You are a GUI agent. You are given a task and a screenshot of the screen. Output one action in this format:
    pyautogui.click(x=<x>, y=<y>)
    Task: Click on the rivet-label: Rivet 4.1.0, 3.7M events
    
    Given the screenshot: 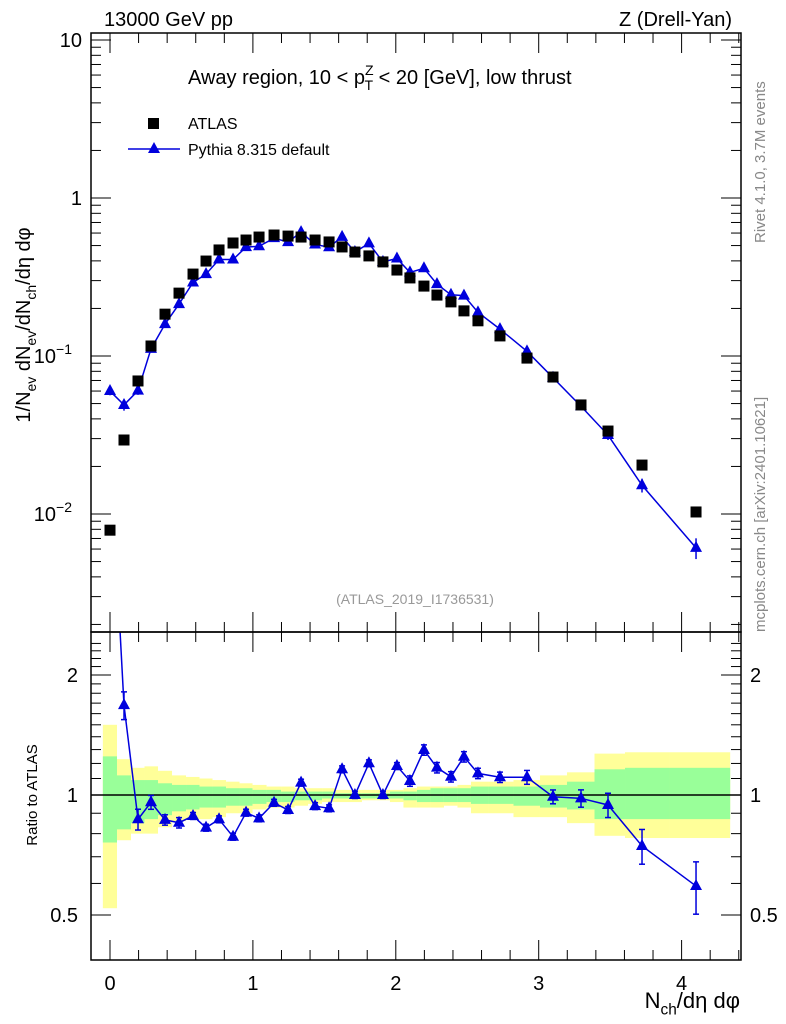 What is the action you would take?
    pyautogui.click(x=760, y=162)
    